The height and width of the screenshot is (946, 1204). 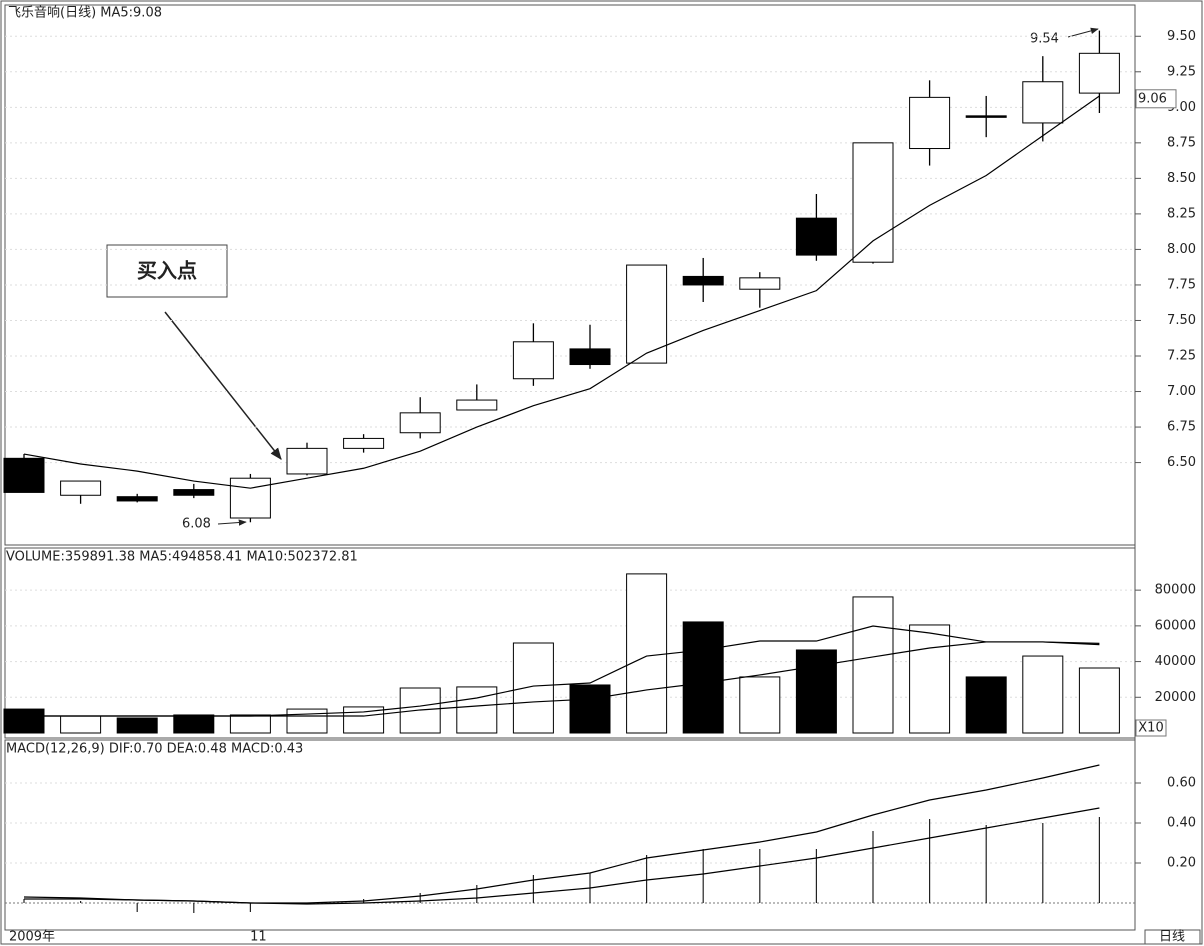 What do you see at coordinates (1181, 249) in the screenshot?
I see `y-tick-label: 8.00` at bounding box center [1181, 249].